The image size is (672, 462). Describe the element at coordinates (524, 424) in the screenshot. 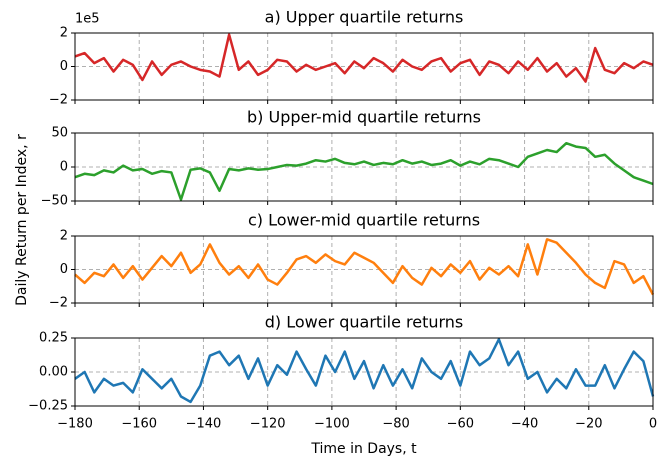

I see `x-tick-label: −40` at that location.